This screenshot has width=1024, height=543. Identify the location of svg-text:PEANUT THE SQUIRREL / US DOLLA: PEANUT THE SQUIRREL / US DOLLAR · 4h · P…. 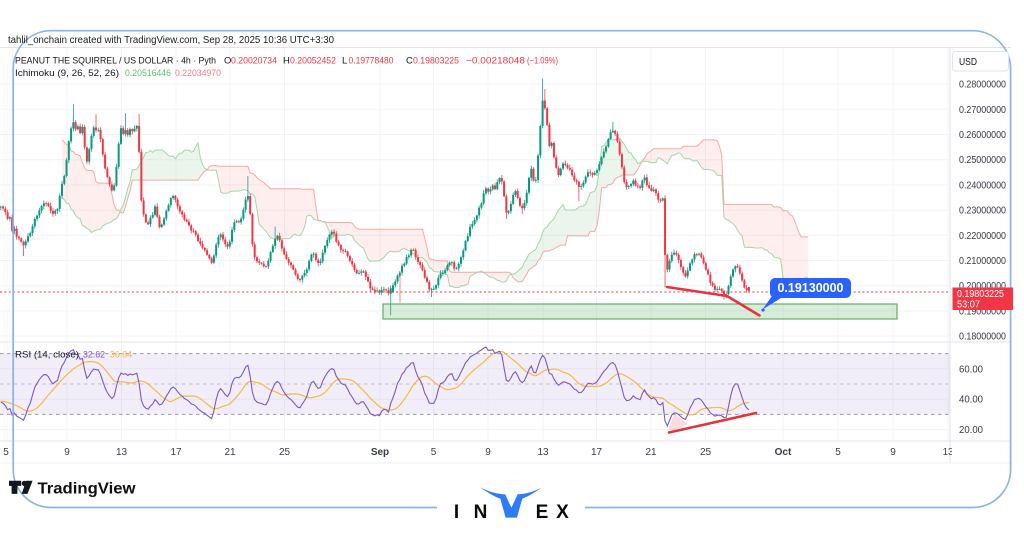
(115, 61).